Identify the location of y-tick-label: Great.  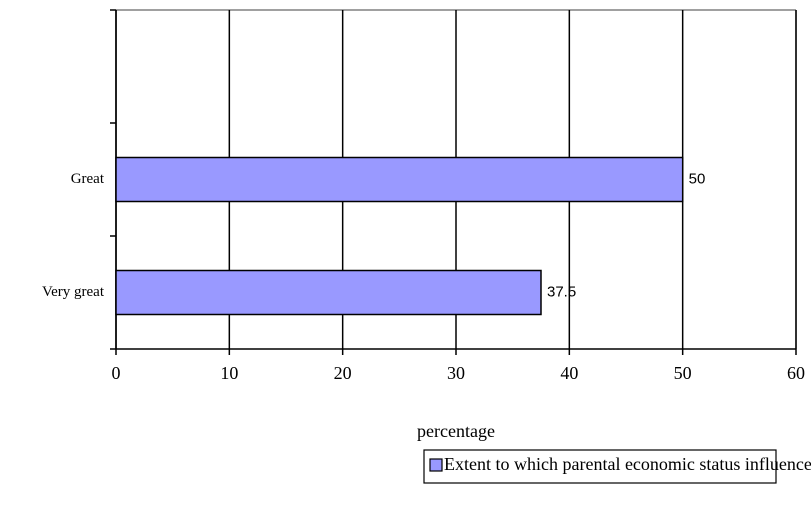
(88, 179).